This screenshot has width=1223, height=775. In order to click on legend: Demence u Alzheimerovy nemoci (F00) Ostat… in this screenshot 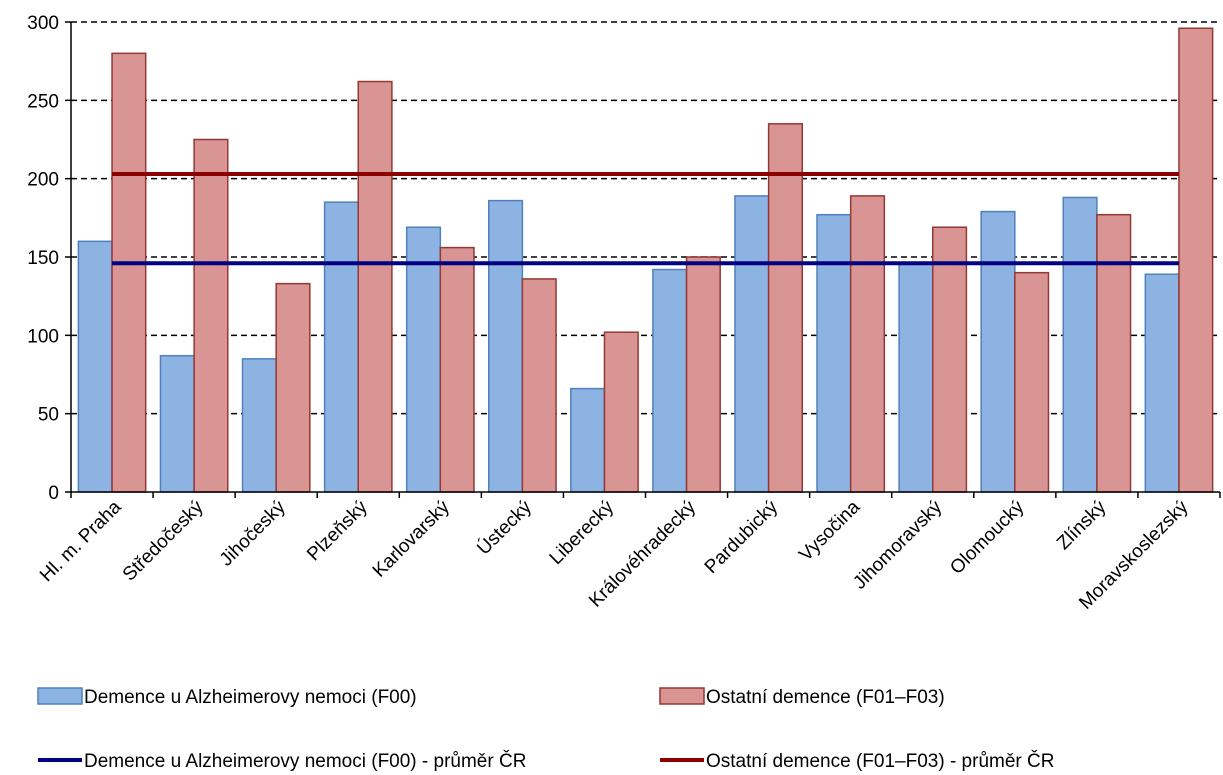, I will do `click(545, 729)`.